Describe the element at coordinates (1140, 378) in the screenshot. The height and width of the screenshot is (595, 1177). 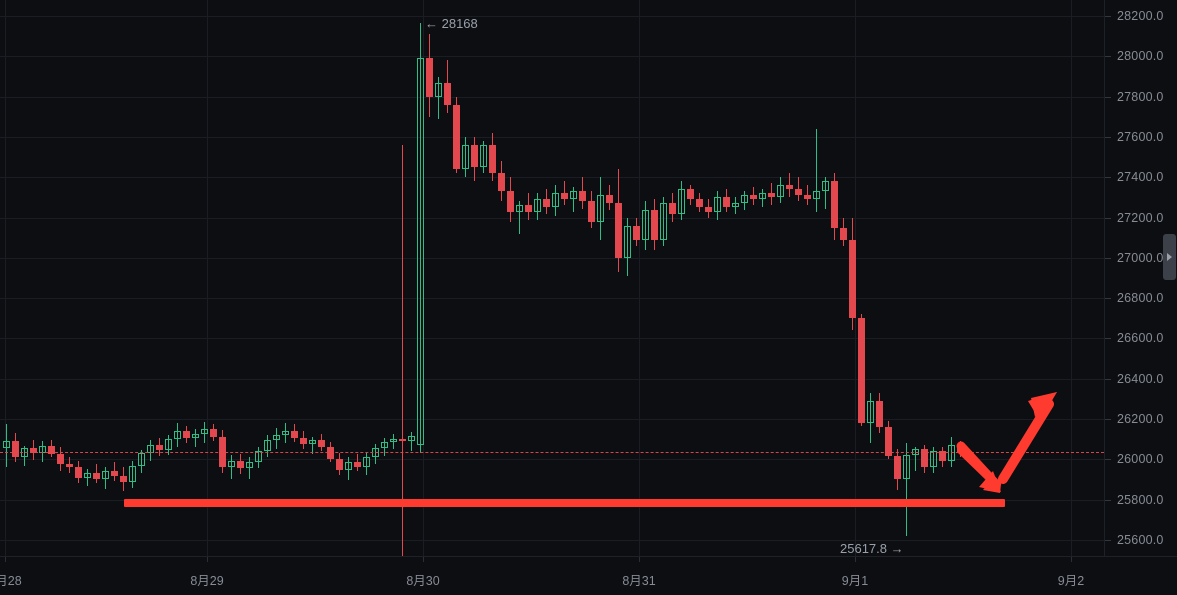
I see `price-tick-label: 26400.0` at that location.